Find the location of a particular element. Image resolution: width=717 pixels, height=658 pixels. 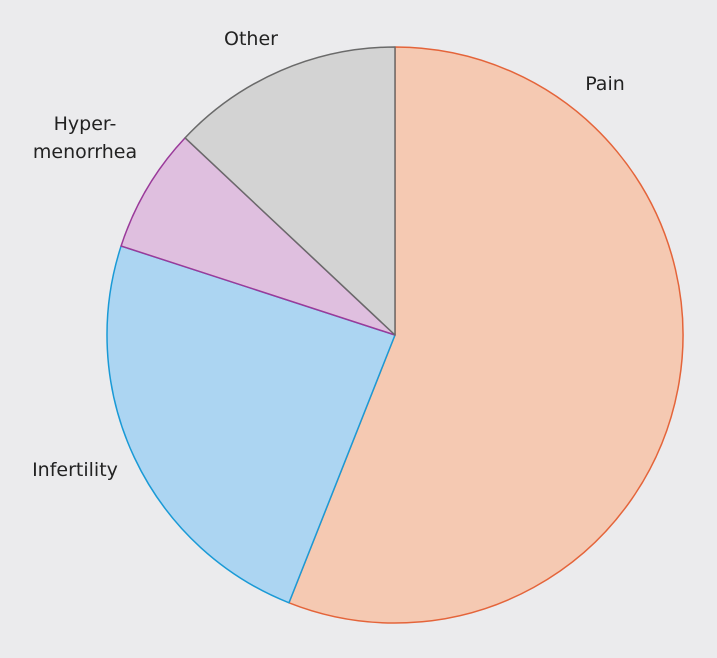

slice-label: Pain is located at coordinates (605, 84).